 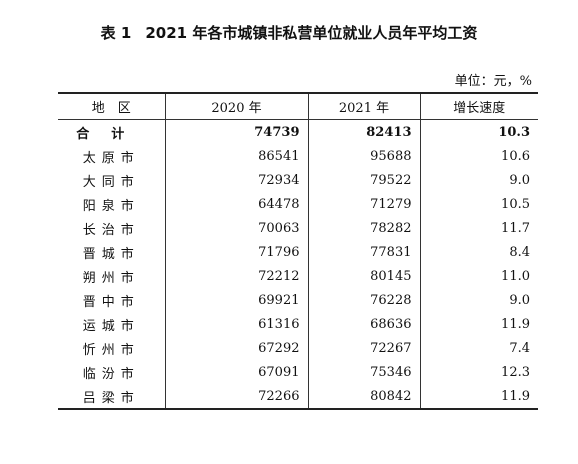 I want to click on value-cell: 12.3, so click(x=478, y=372).